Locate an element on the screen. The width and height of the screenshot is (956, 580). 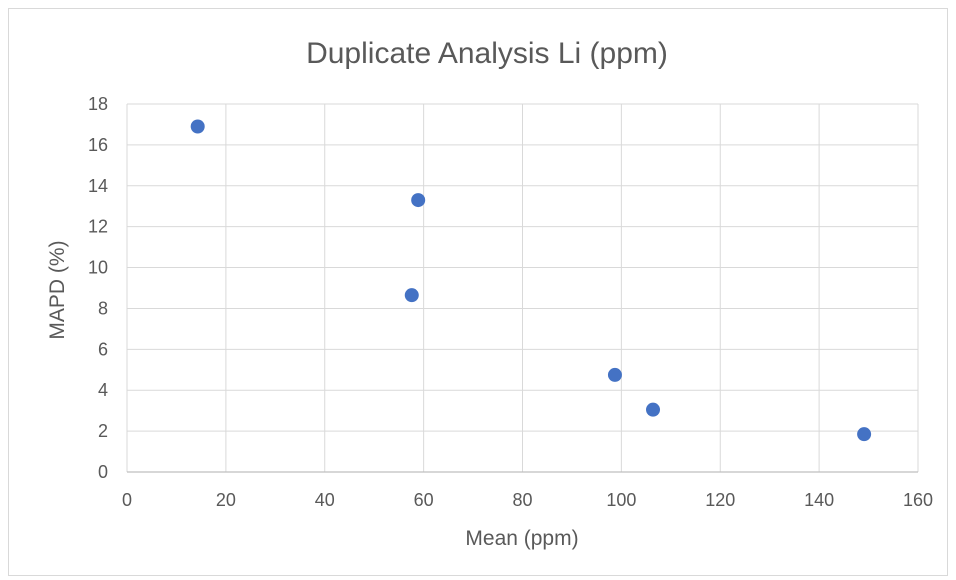
x-axis-label: Mean (ppm) is located at coordinates (521, 538).